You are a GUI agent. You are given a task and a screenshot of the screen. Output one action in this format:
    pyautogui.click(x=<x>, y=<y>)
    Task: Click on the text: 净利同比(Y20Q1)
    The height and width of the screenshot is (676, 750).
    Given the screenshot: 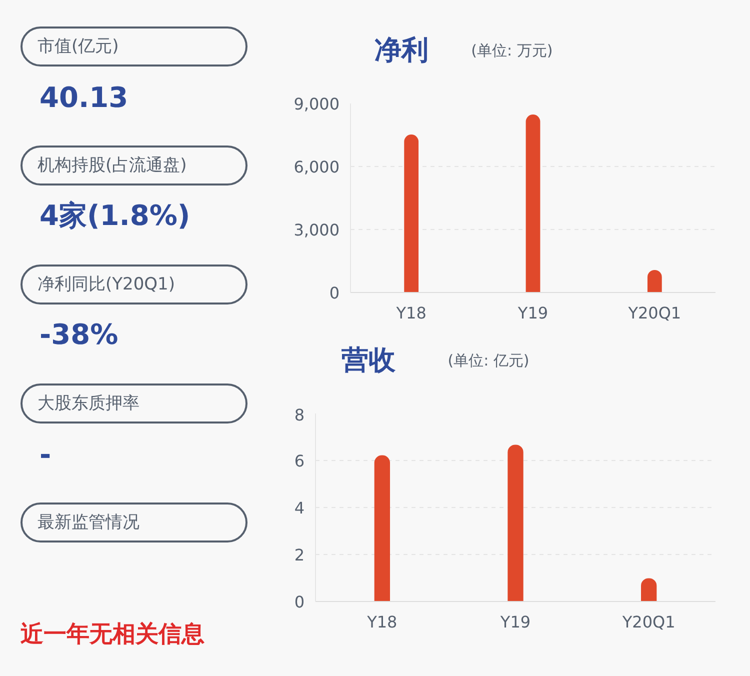 What is the action you would take?
    pyautogui.click(x=106, y=284)
    